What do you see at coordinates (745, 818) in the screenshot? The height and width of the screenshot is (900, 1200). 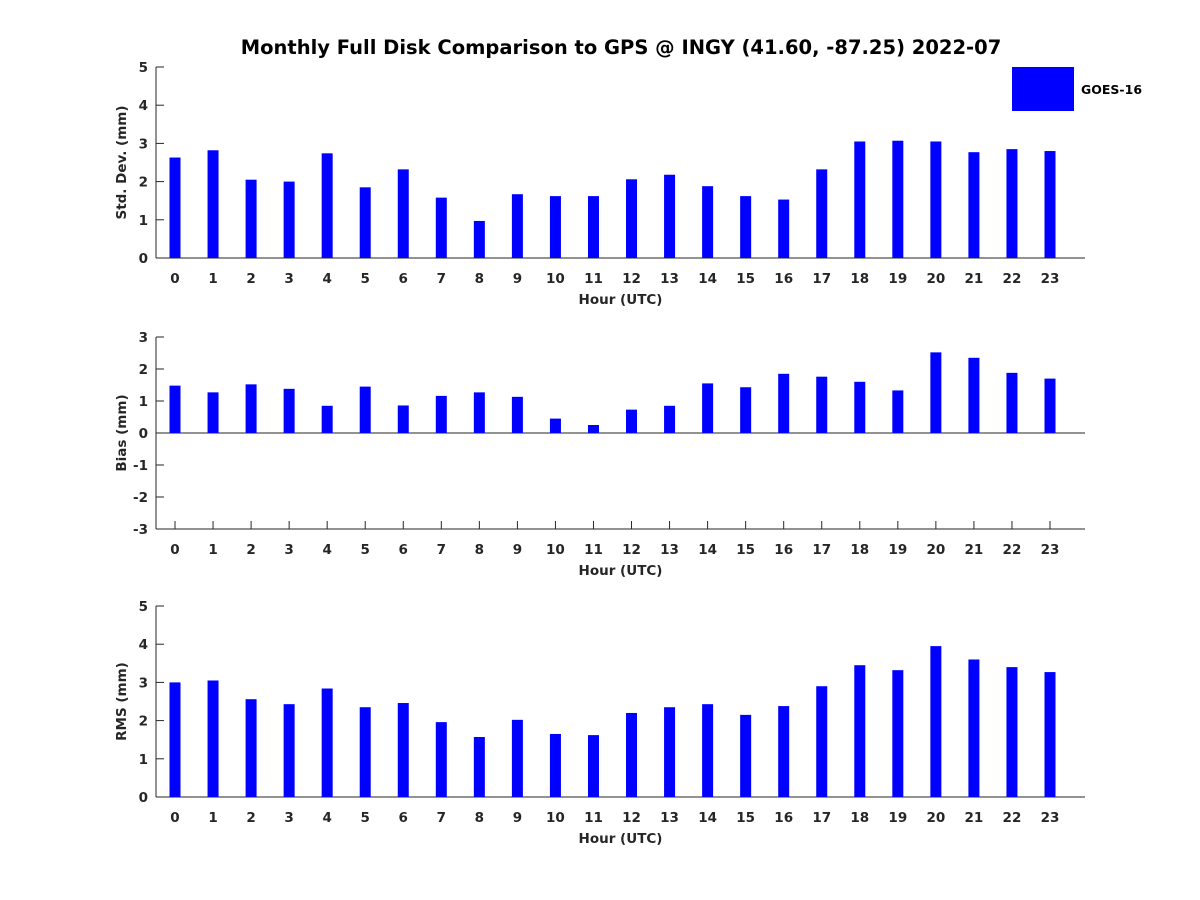 I see `x-tick-label: 15` at bounding box center [745, 818].